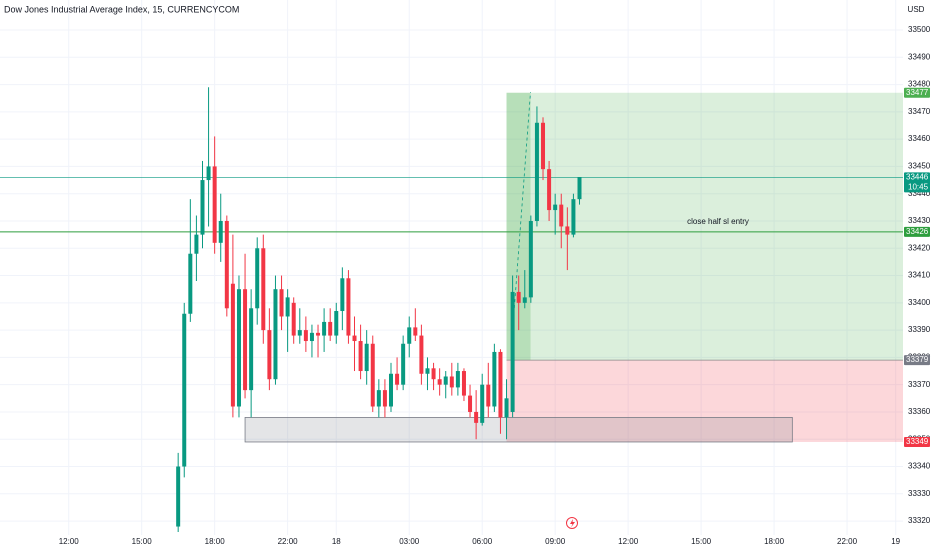  What do you see at coordinates (919, 111) in the screenshot?
I see `y-tick-label: 33470` at bounding box center [919, 111].